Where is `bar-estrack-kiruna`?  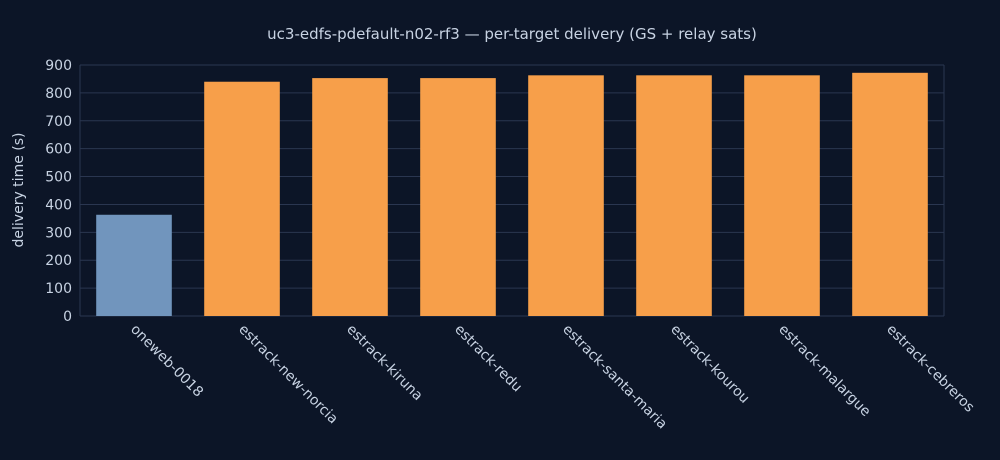
bar-estrack-kiruna is located at coordinates (350, 197).